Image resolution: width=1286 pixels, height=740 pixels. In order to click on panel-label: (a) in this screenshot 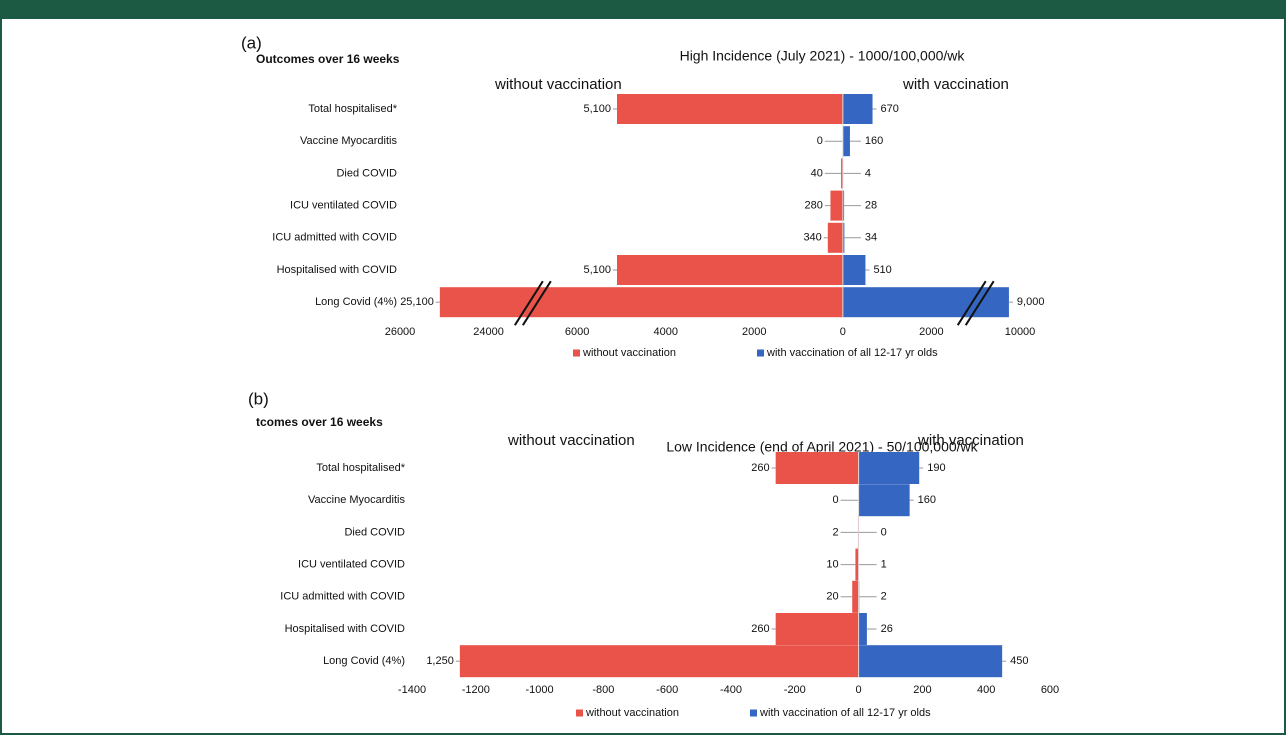, I will do `click(251, 42)`.